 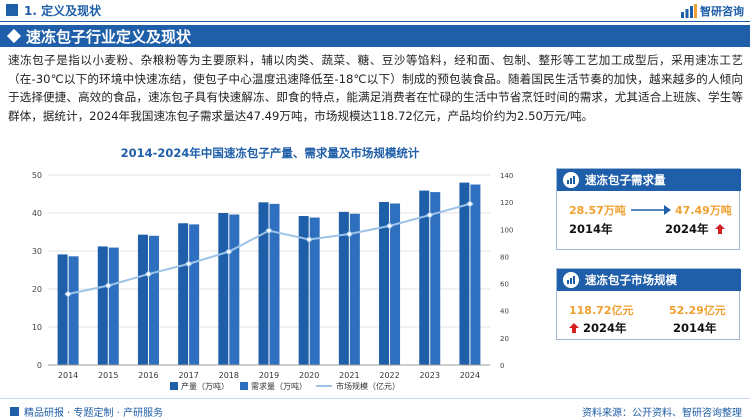 I want to click on demand-to-year: 2024年, so click(x=687, y=229).